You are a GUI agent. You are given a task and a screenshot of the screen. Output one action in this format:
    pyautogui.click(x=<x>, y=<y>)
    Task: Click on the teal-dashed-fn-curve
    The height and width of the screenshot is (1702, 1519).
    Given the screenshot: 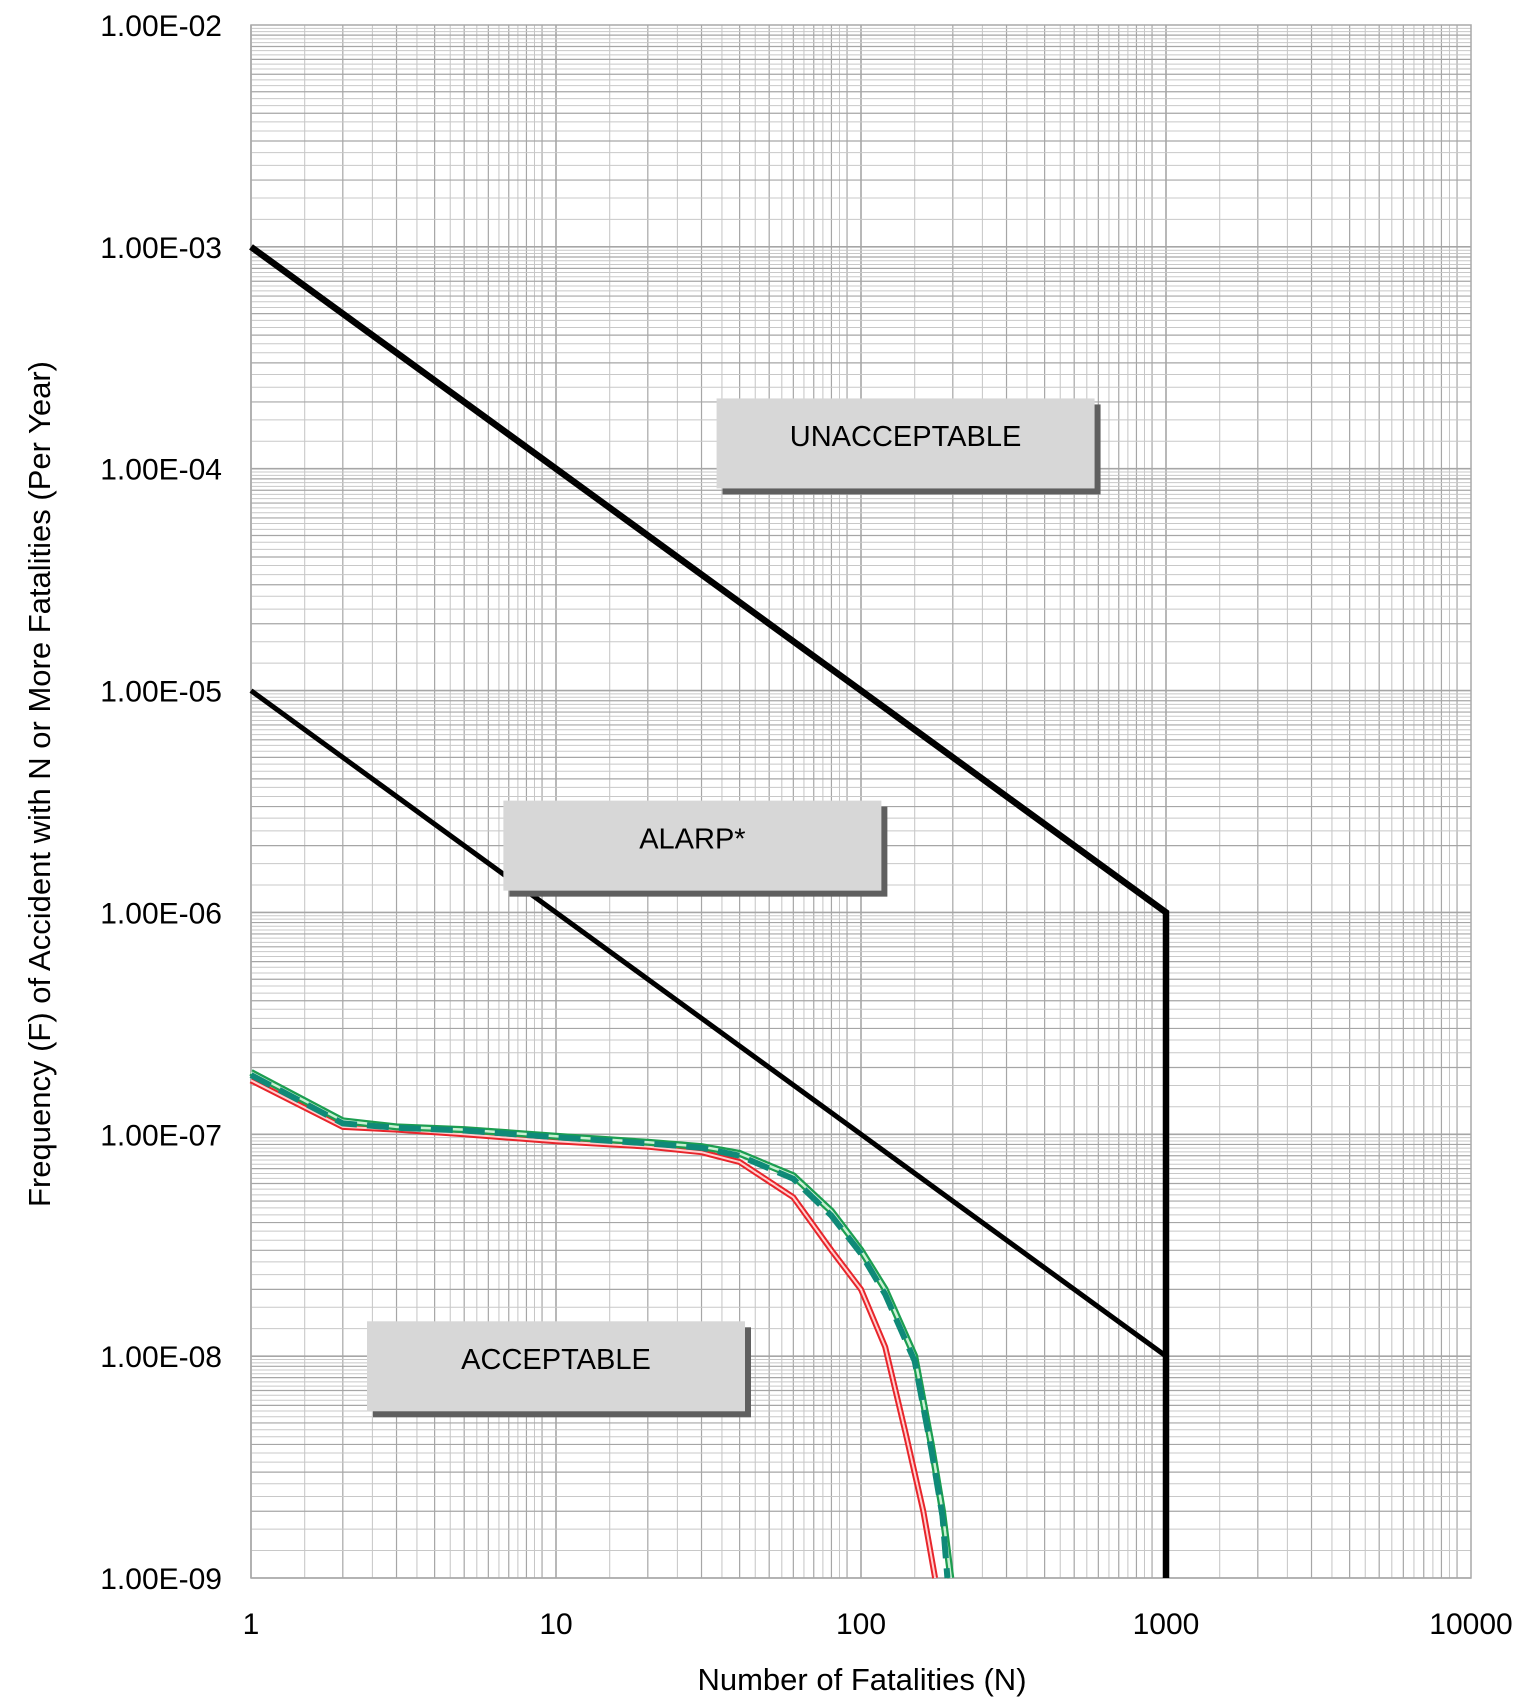 What is the action you would take?
    pyautogui.click(x=600, y=1325)
    